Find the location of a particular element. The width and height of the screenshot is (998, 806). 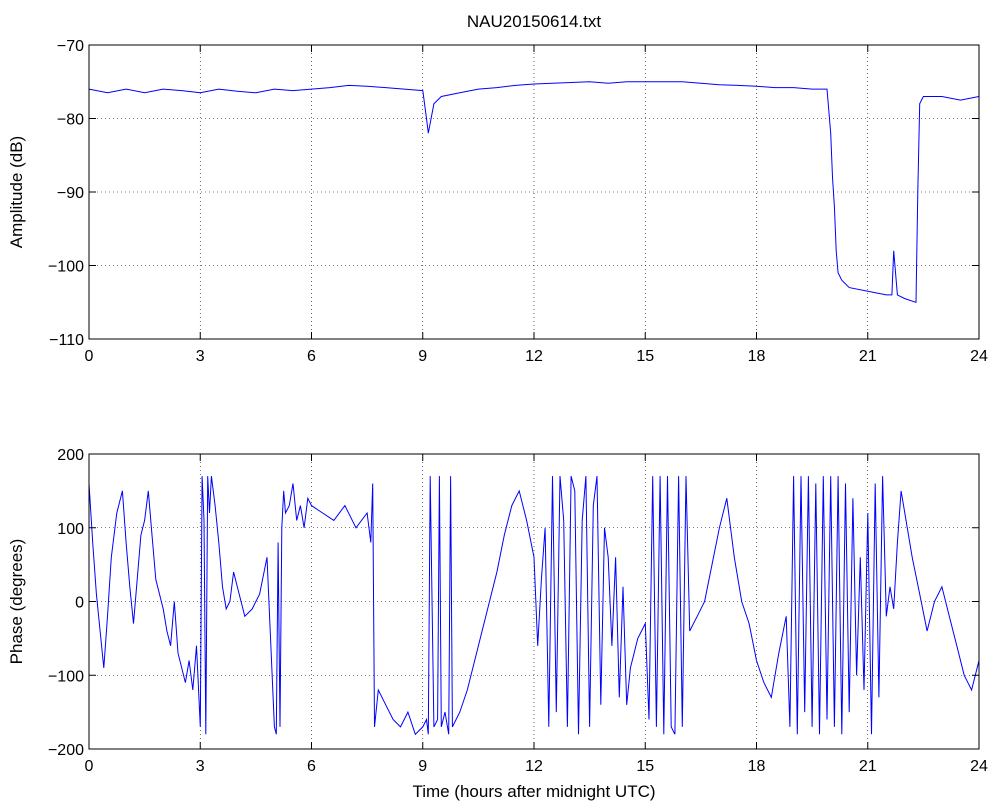

phase-y-tick-label: 0 is located at coordinates (79, 603).